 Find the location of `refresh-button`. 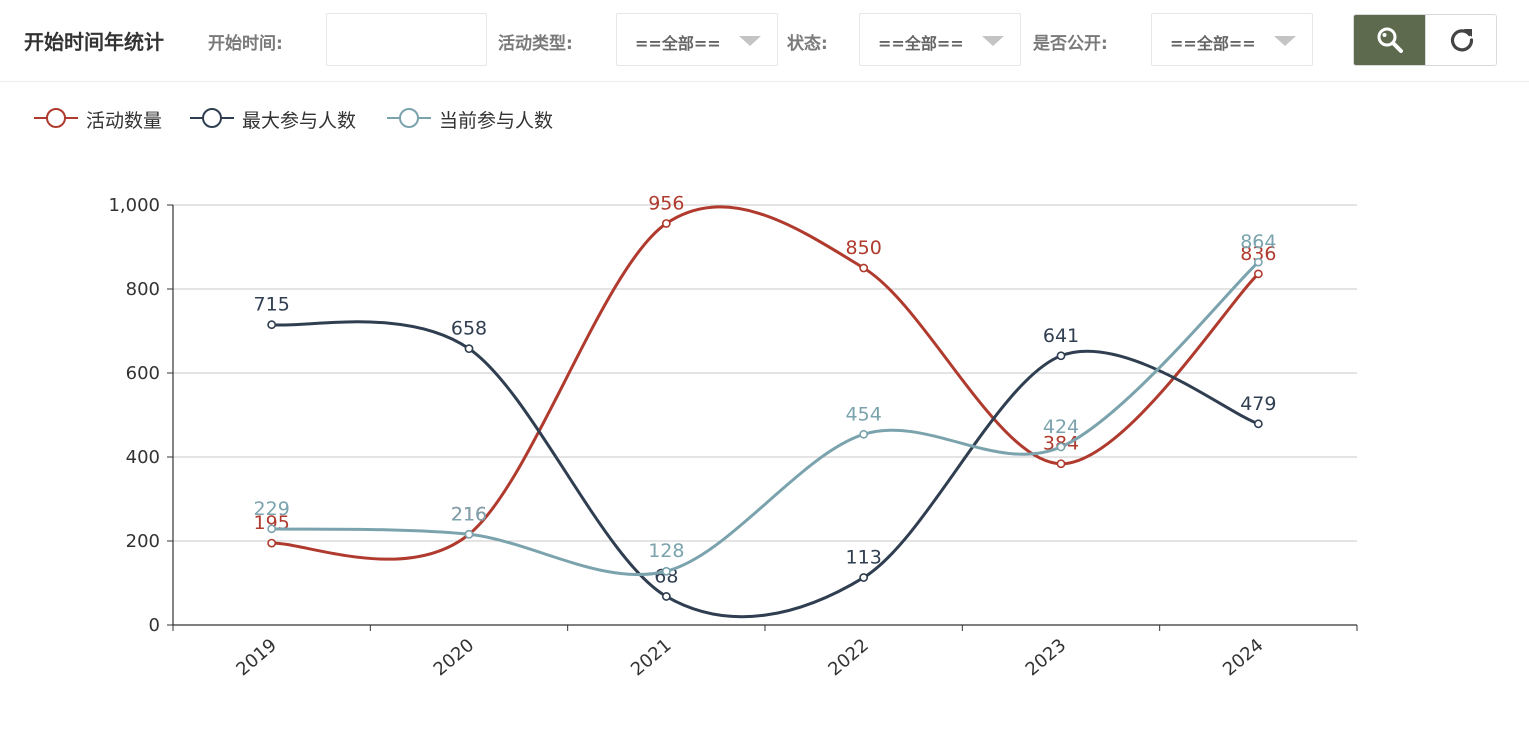

refresh-button is located at coordinates (1460, 40).